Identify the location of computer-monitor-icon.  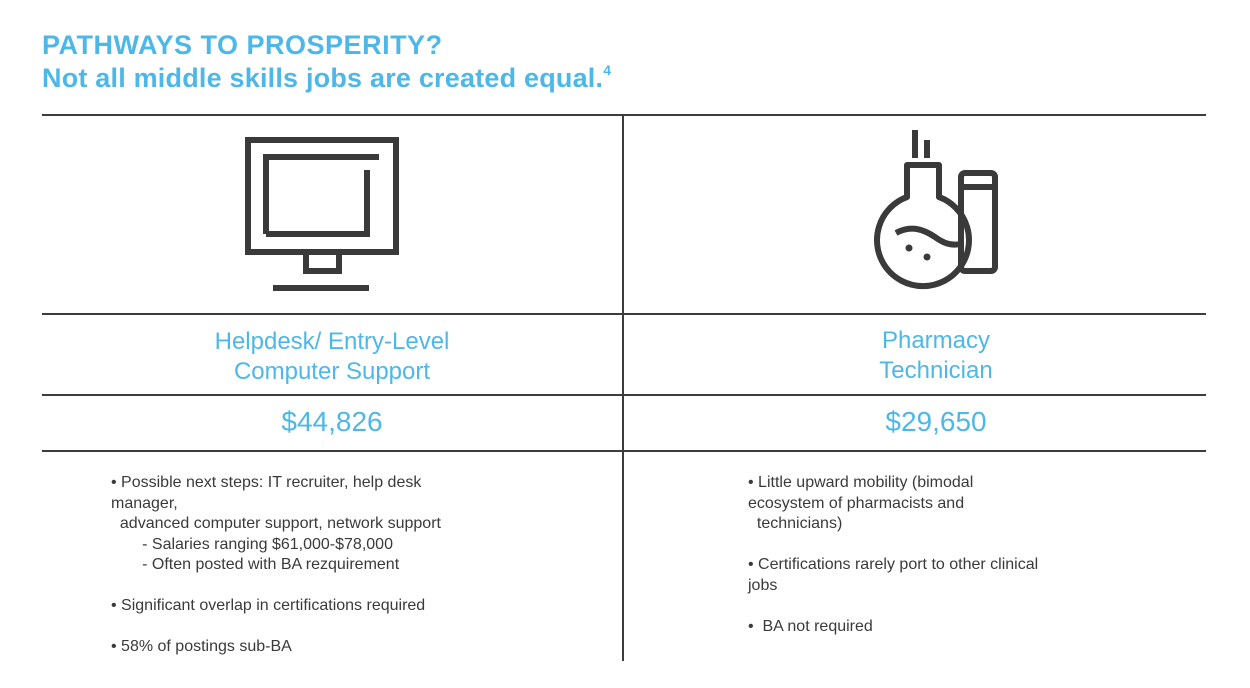
(322, 214).